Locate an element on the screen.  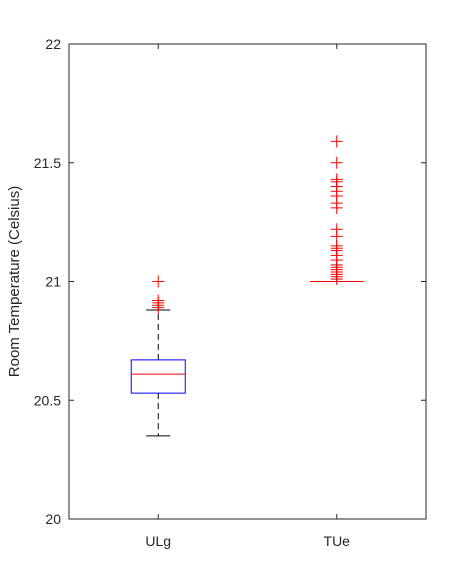
iqr-box is located at coordinates (158, 376).